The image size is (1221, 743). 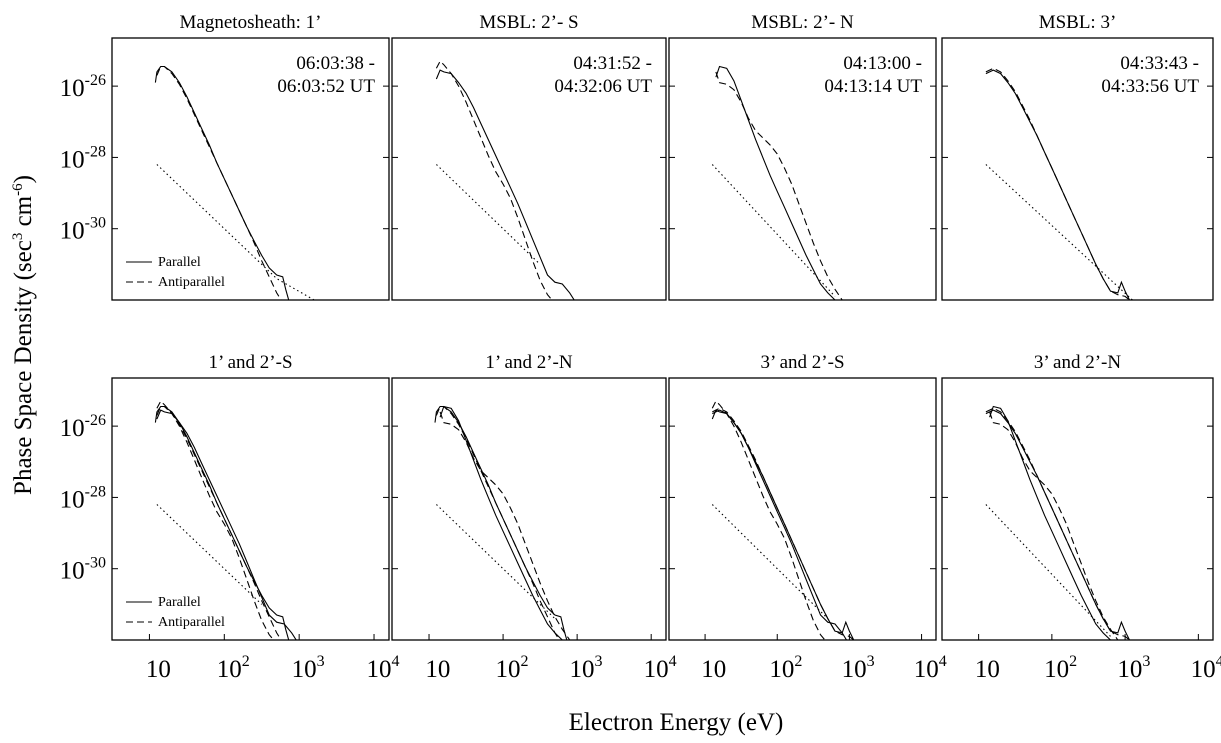 What do you see at coordinates (18, 189) in the screenshot?
I see `y-axis-title-sup2: -6` at bounding box center [18, 189].